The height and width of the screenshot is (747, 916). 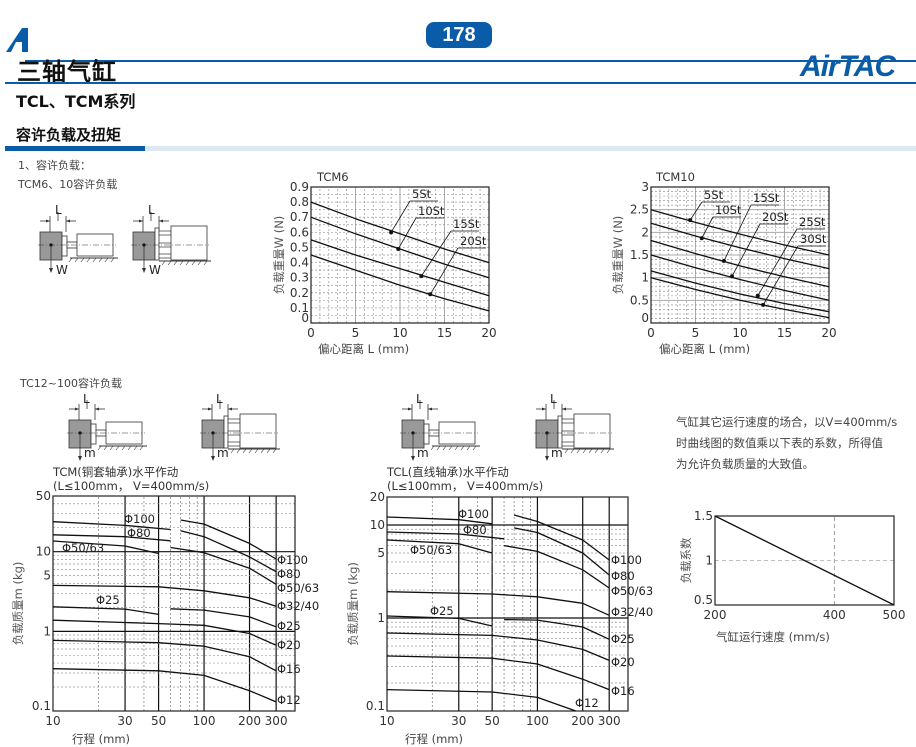 What do you see at coordinates (124, 721) in the screenshot?
I see `x-tick-label: 30` at bounding box center [124, 721].